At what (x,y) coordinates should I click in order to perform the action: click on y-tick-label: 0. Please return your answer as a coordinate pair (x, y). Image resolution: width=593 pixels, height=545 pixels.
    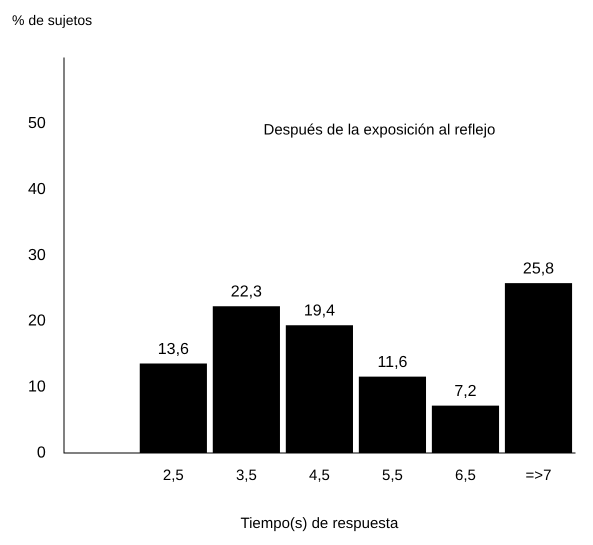
    Looking at the image, I should click on (41, 453).